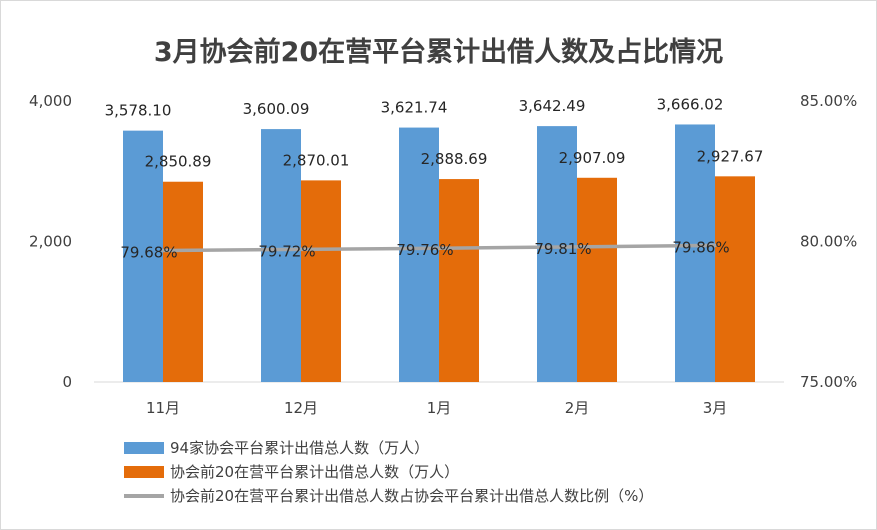  I want to click on data-label-total: 3,600.09, so click(276, 109).